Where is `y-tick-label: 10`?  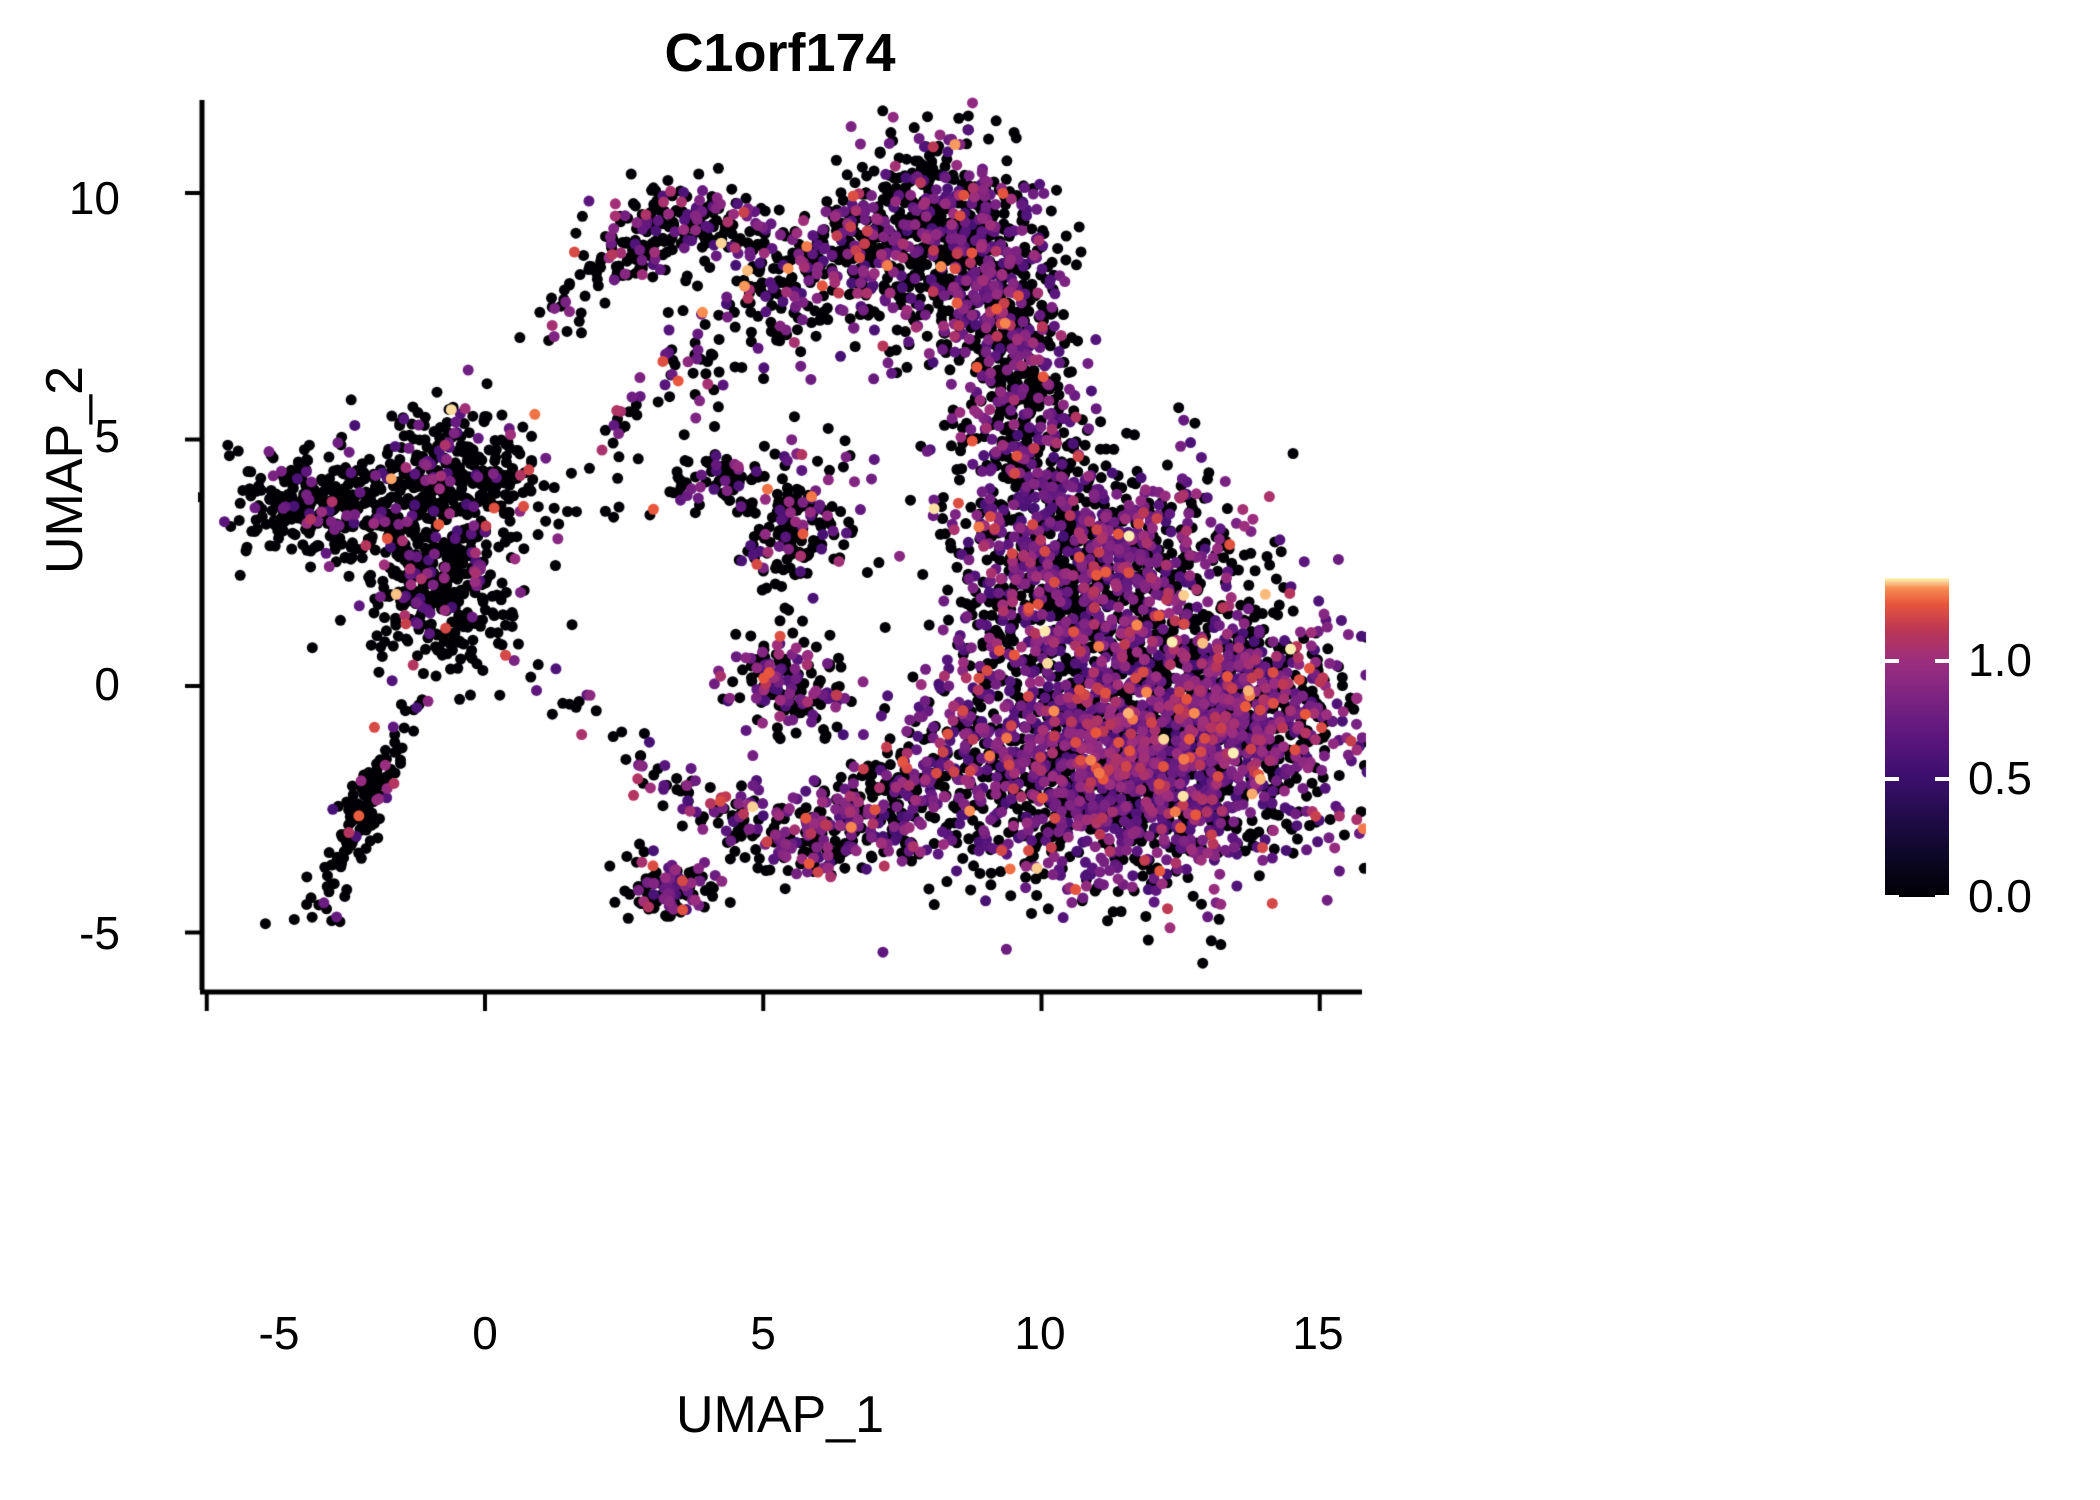 y-tick-label: 10 is located at coordinates (94, 198).